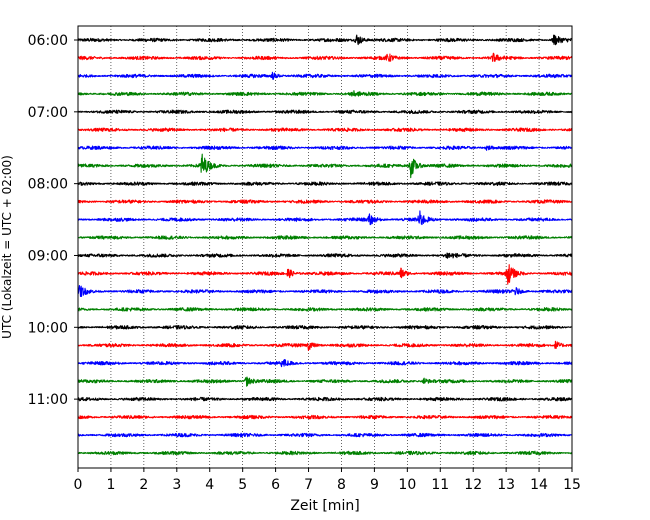  I want to click on y-tick-label: 07:00, so click(48, 113).